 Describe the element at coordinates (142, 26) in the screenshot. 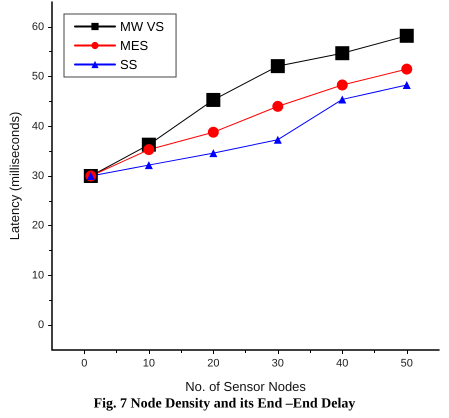

I see `legend-label: MW VS` at that location.